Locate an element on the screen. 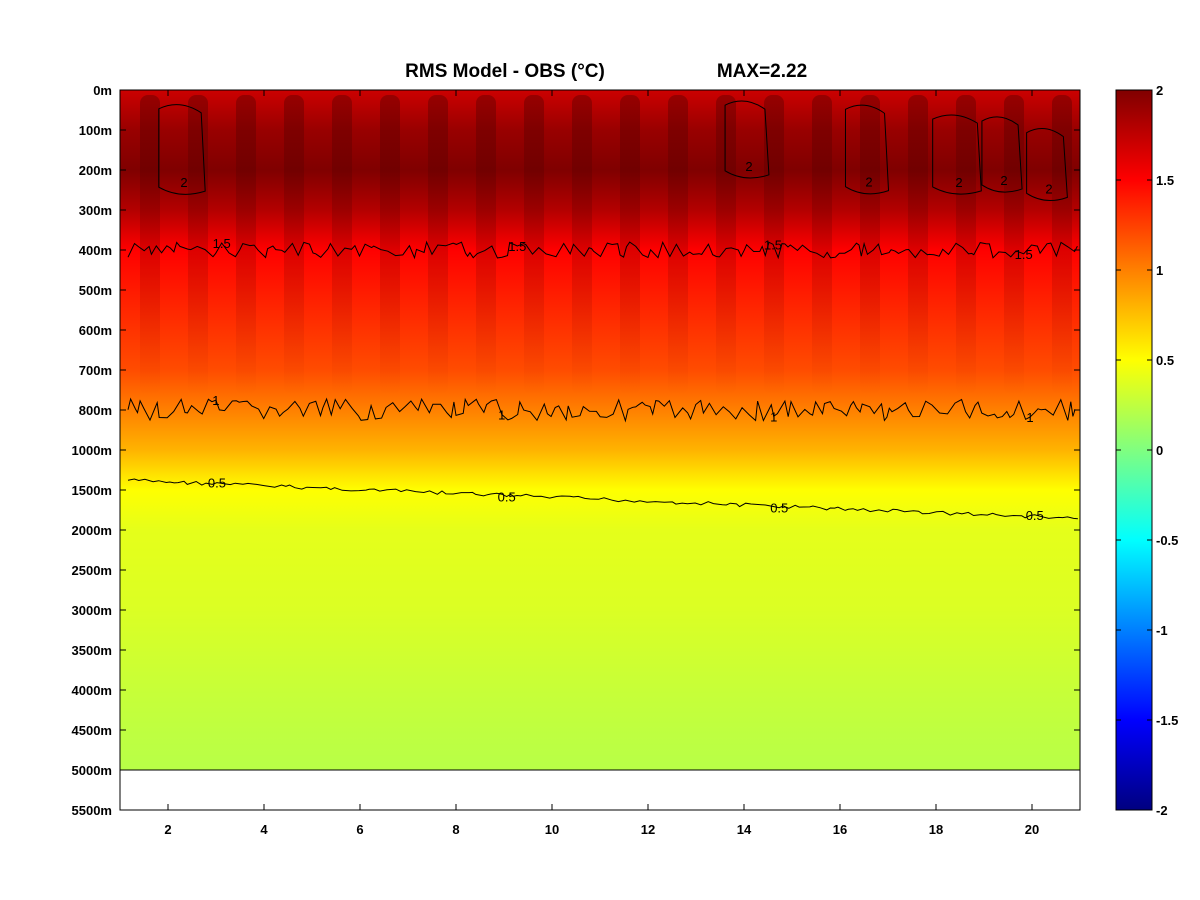 The image size is (1200, 900). colorbar-tick-label: 0.5 is located at coordinates (1165, 360).